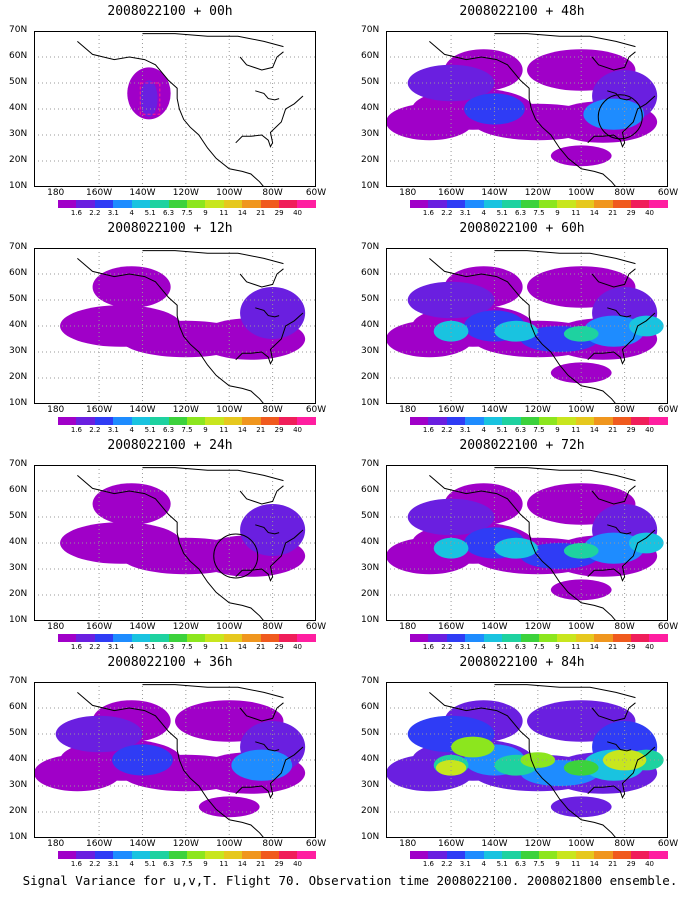 The width and height of the screenshot is (700, 900). Describe the element at coordinates (175, 326) in the screenshot. I see `map-frame` at that location.